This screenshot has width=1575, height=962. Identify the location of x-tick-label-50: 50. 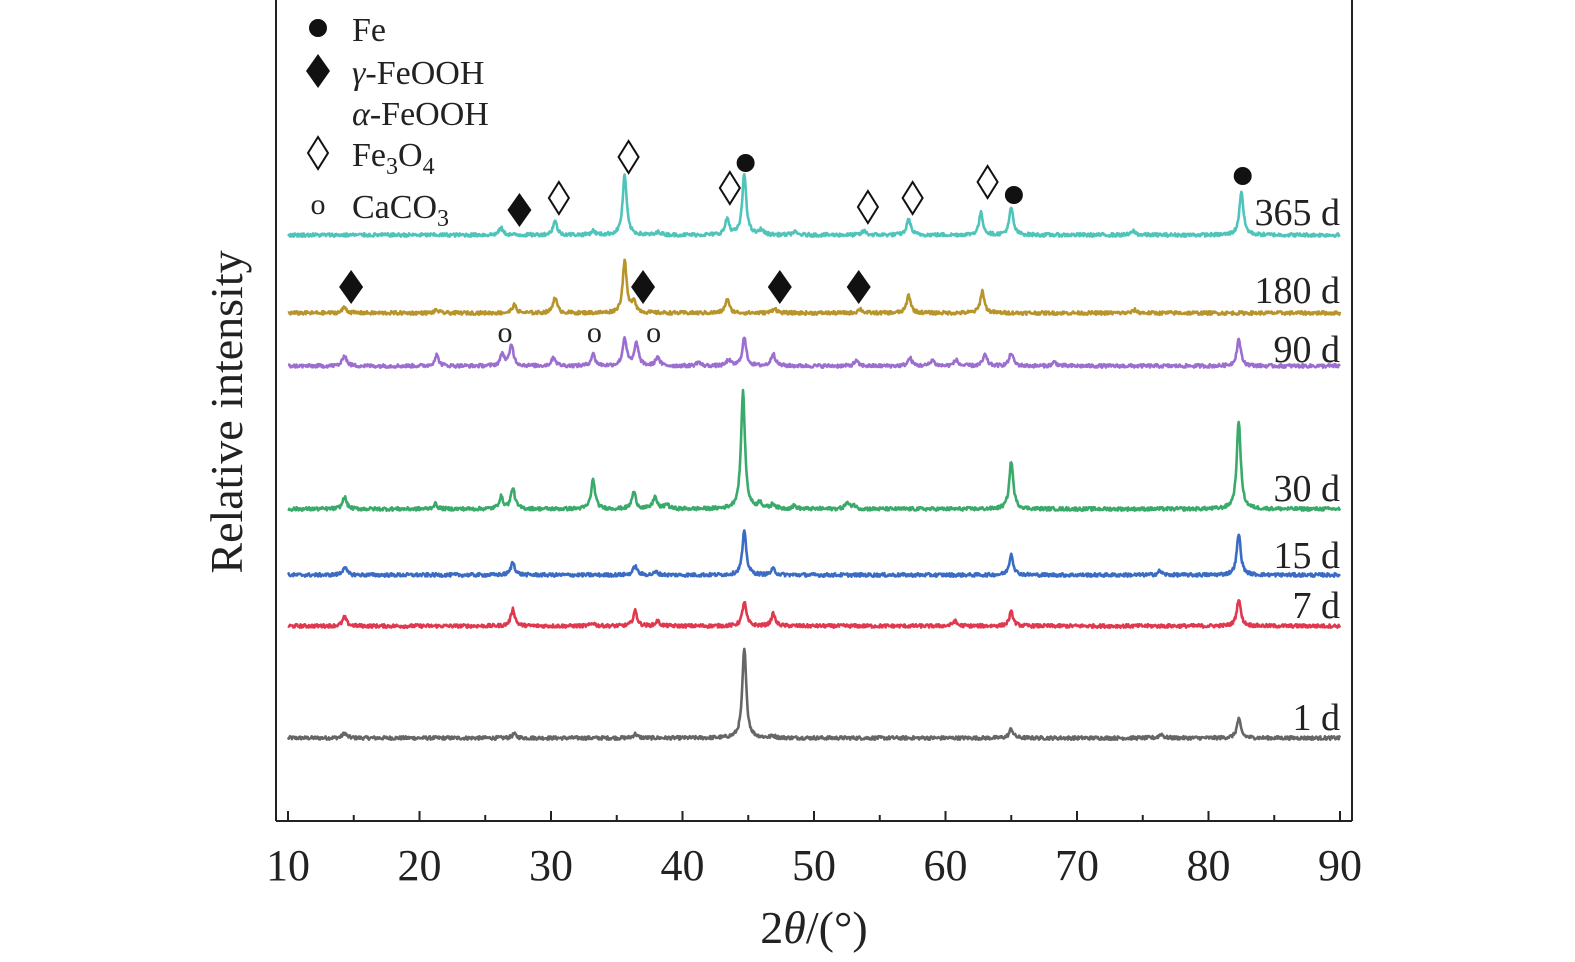
(814, 865).